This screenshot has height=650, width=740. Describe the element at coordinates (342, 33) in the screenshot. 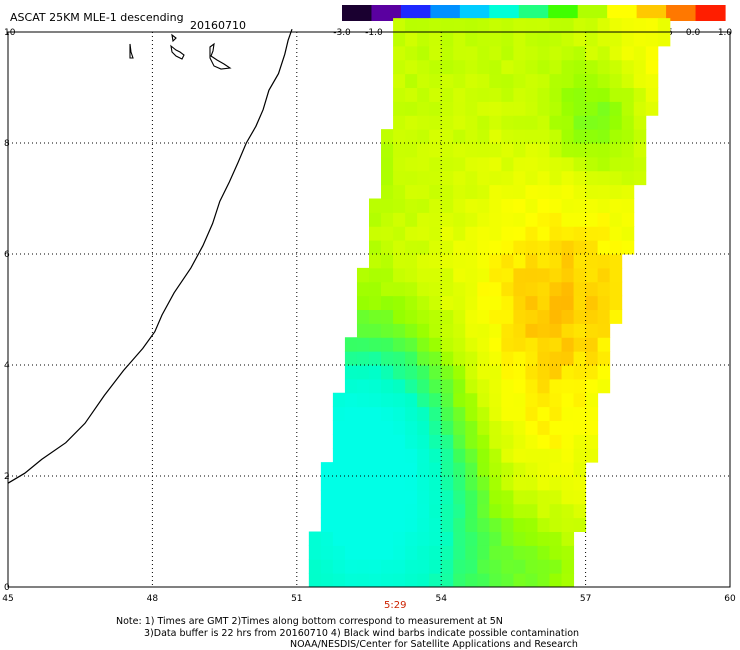

I see `colorbar-tick-label: -3.0` at that location.